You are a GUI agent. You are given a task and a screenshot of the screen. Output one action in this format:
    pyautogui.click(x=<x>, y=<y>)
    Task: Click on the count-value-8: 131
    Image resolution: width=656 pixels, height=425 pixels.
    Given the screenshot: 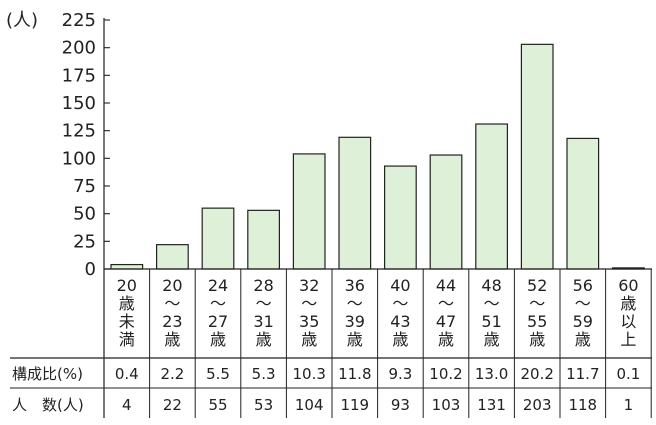 What is the action you would take?
    pyautogui.click(x=491, y=405)
    